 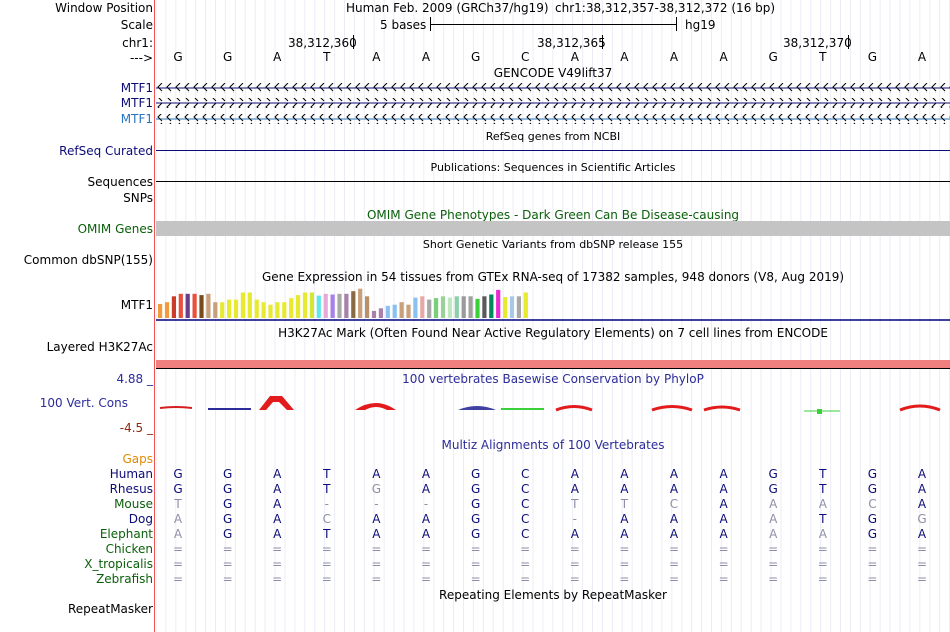 I want to click on conservation-logos, so click(x=553, y=405).